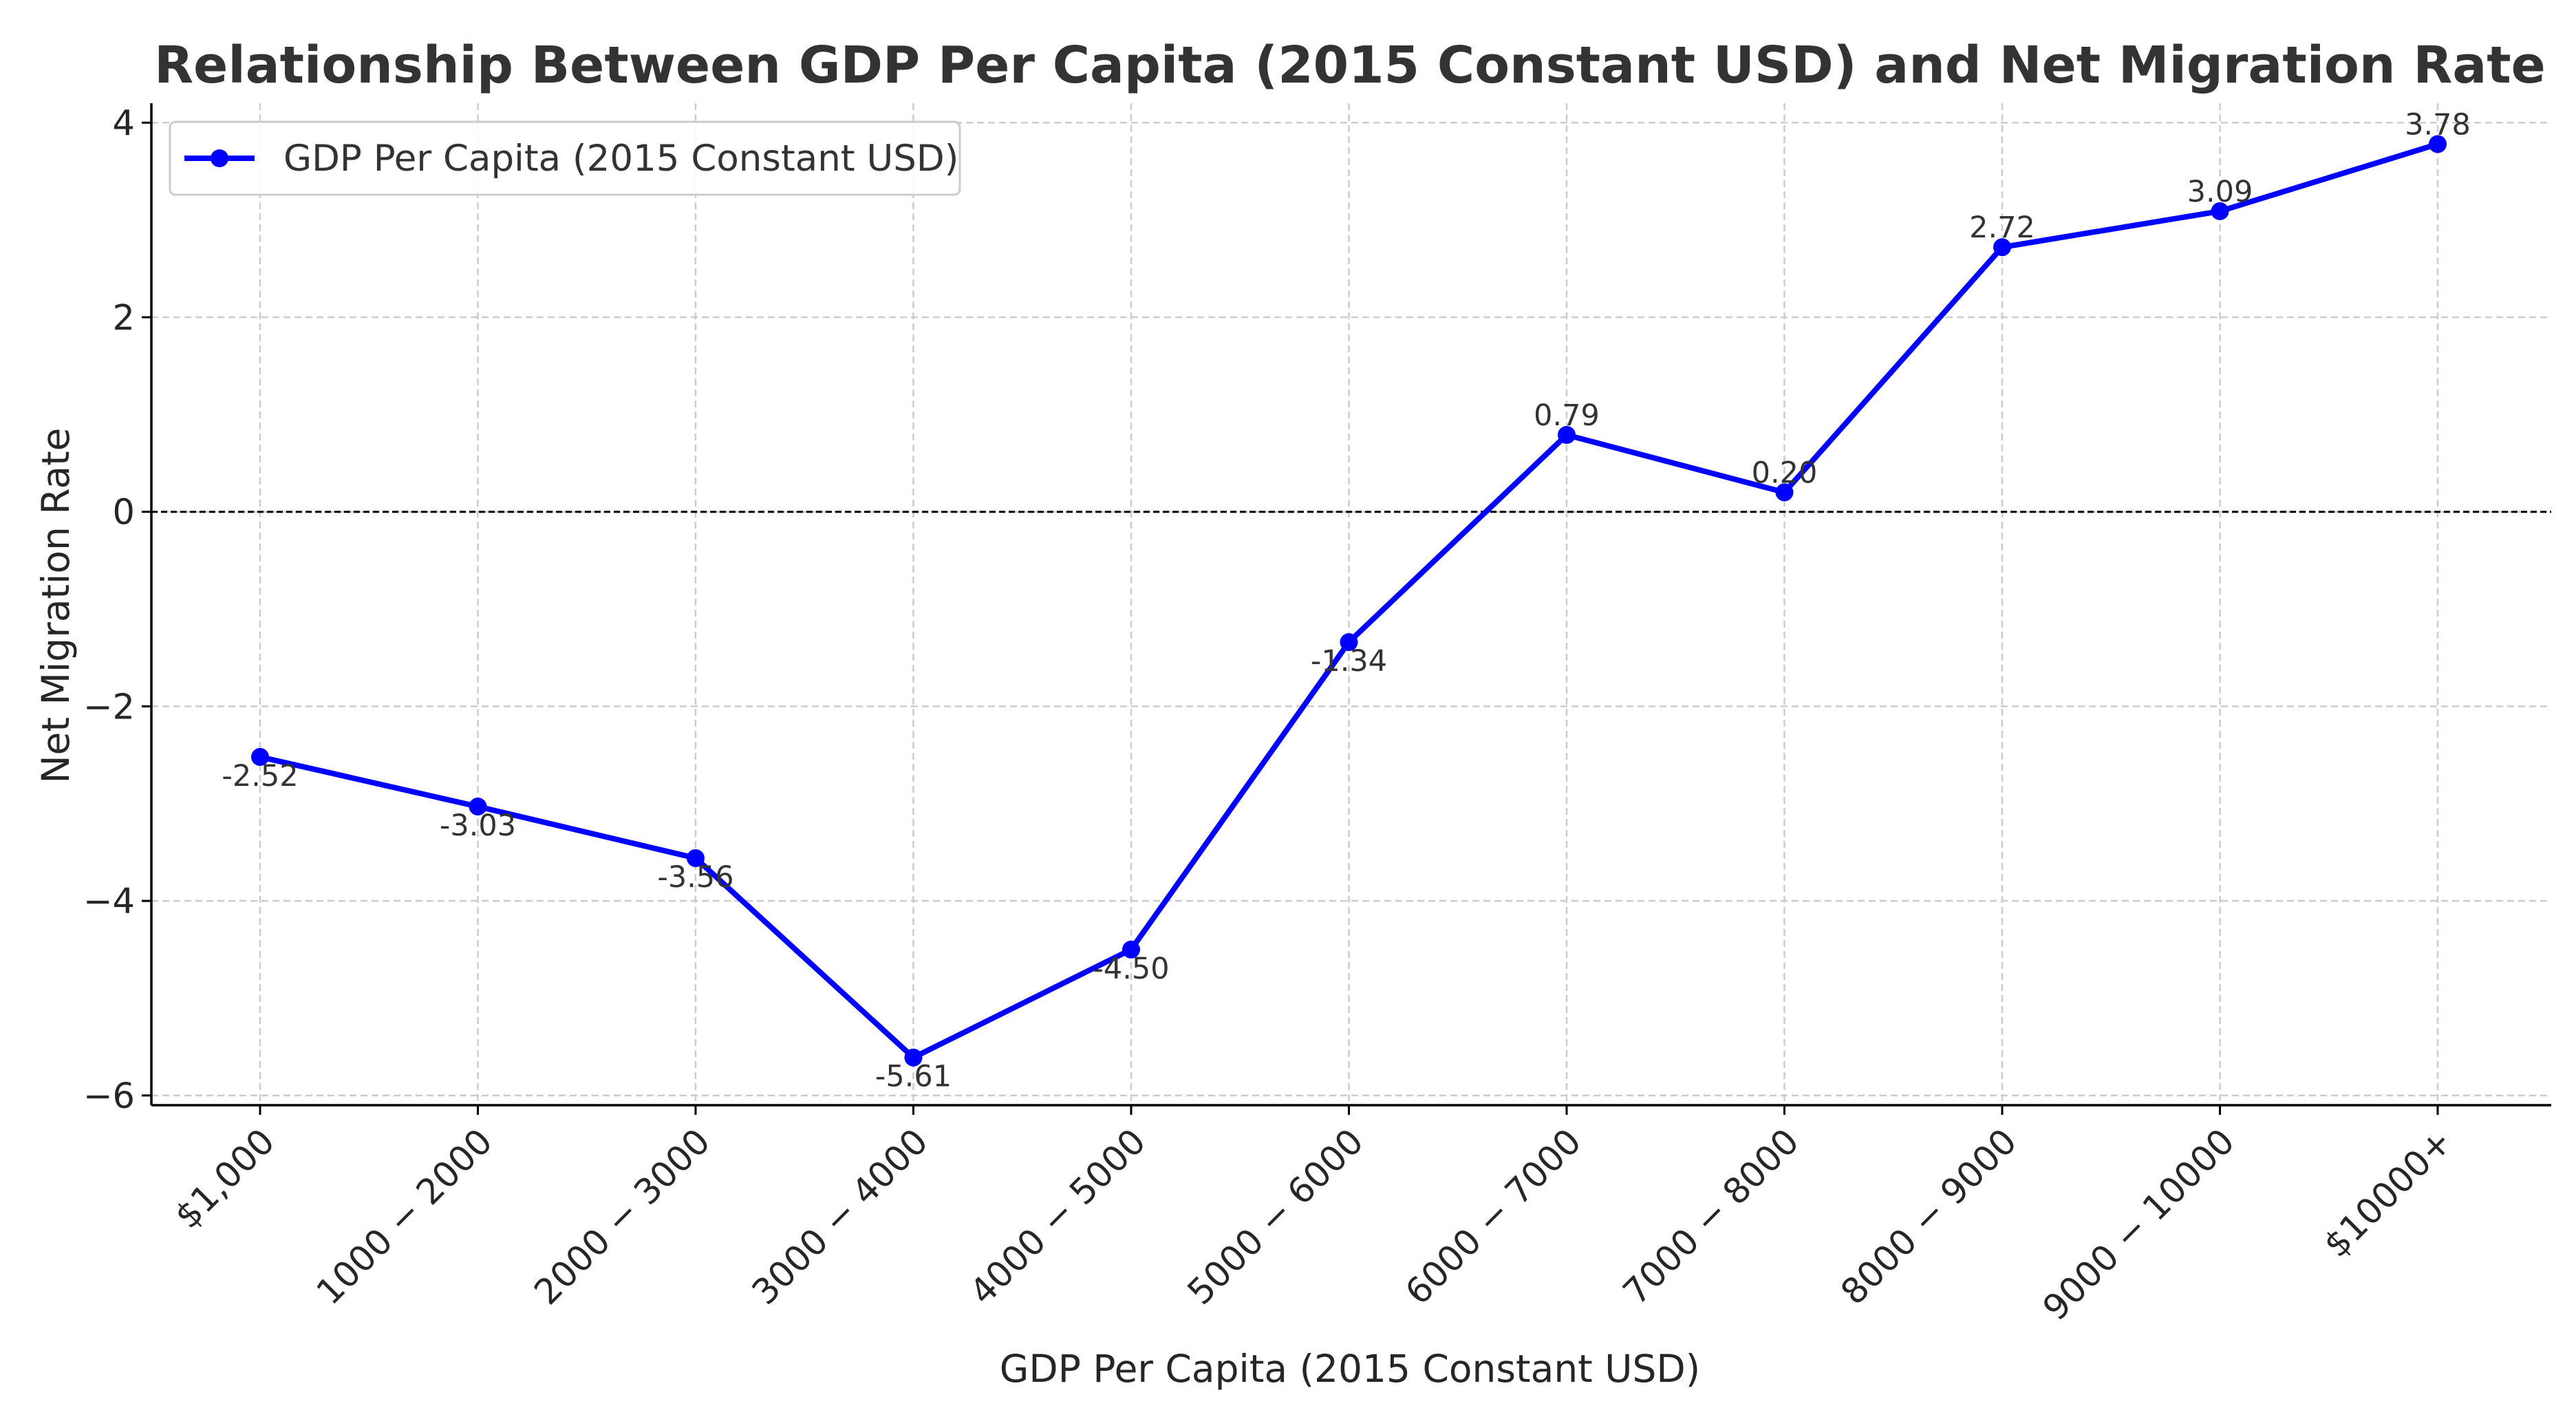 Image resolution: width=2576 pixels, height=1419 pixels. Describe the element at coordinates (109, 902) in the screenshot. I see `y-tick-label: −4` at that location.